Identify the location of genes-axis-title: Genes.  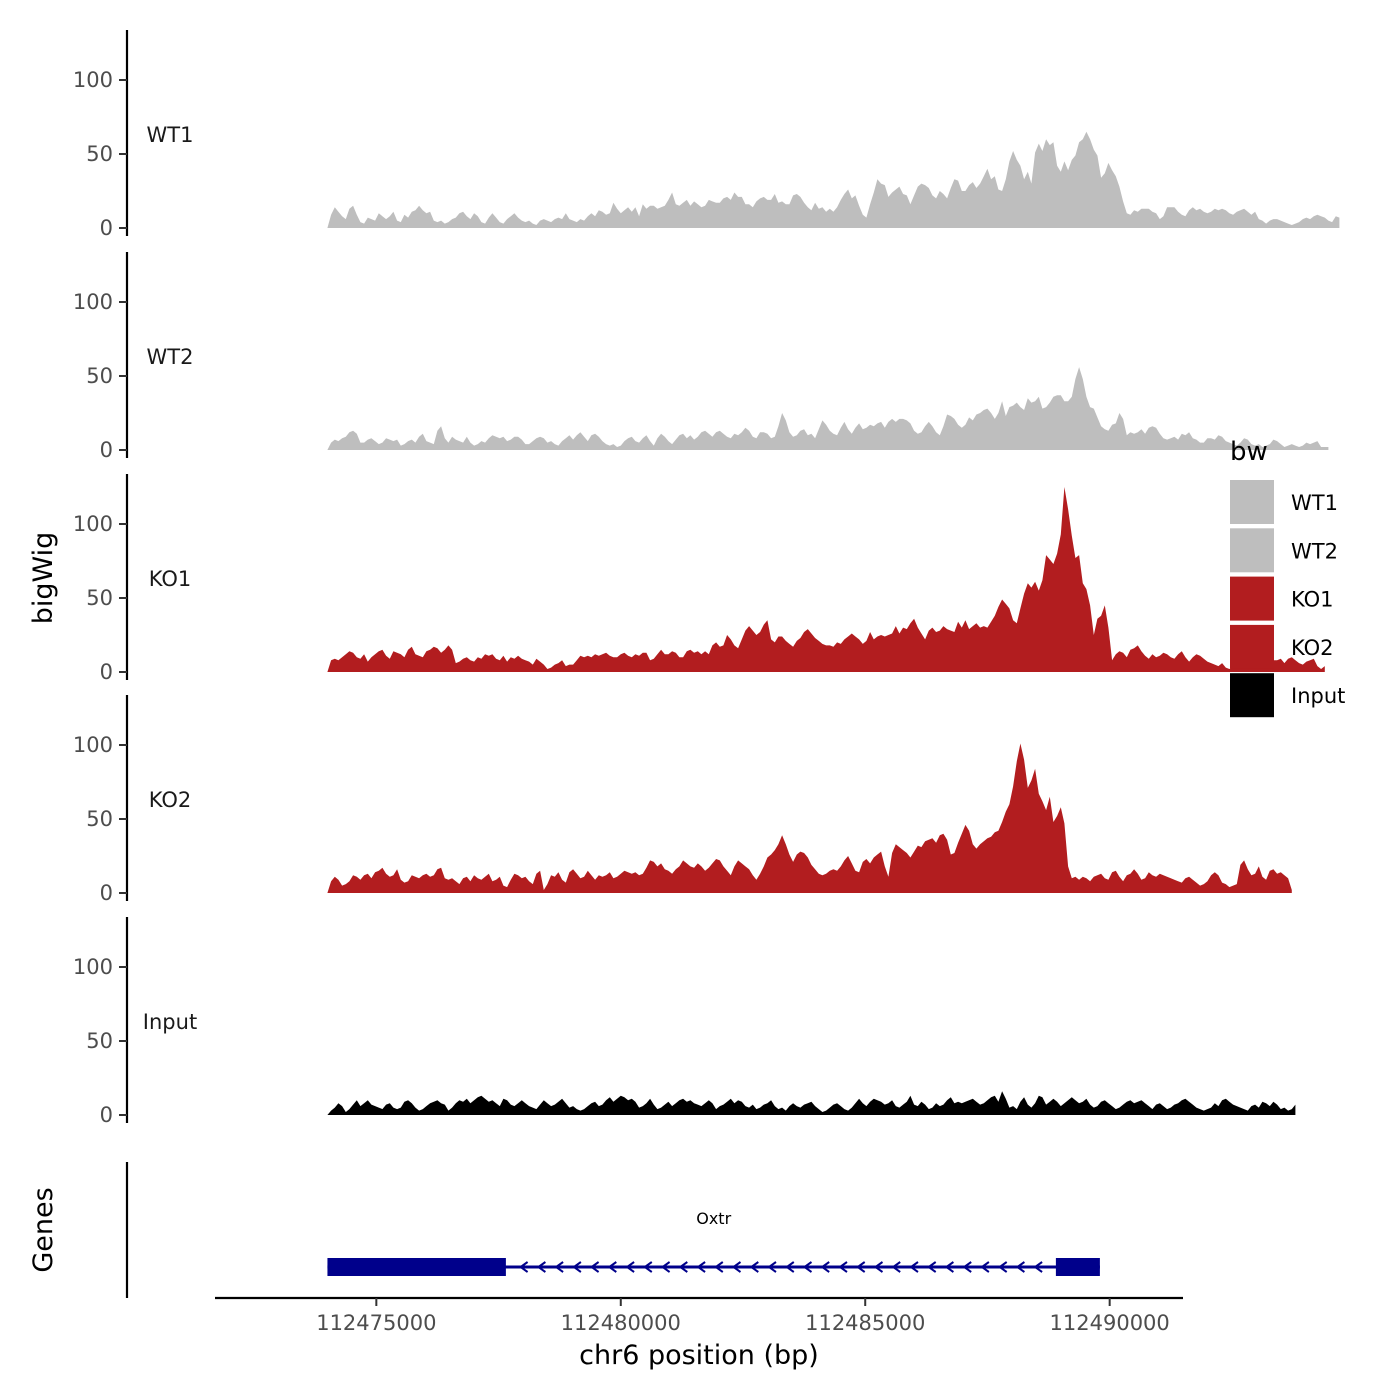
(43, 1229).